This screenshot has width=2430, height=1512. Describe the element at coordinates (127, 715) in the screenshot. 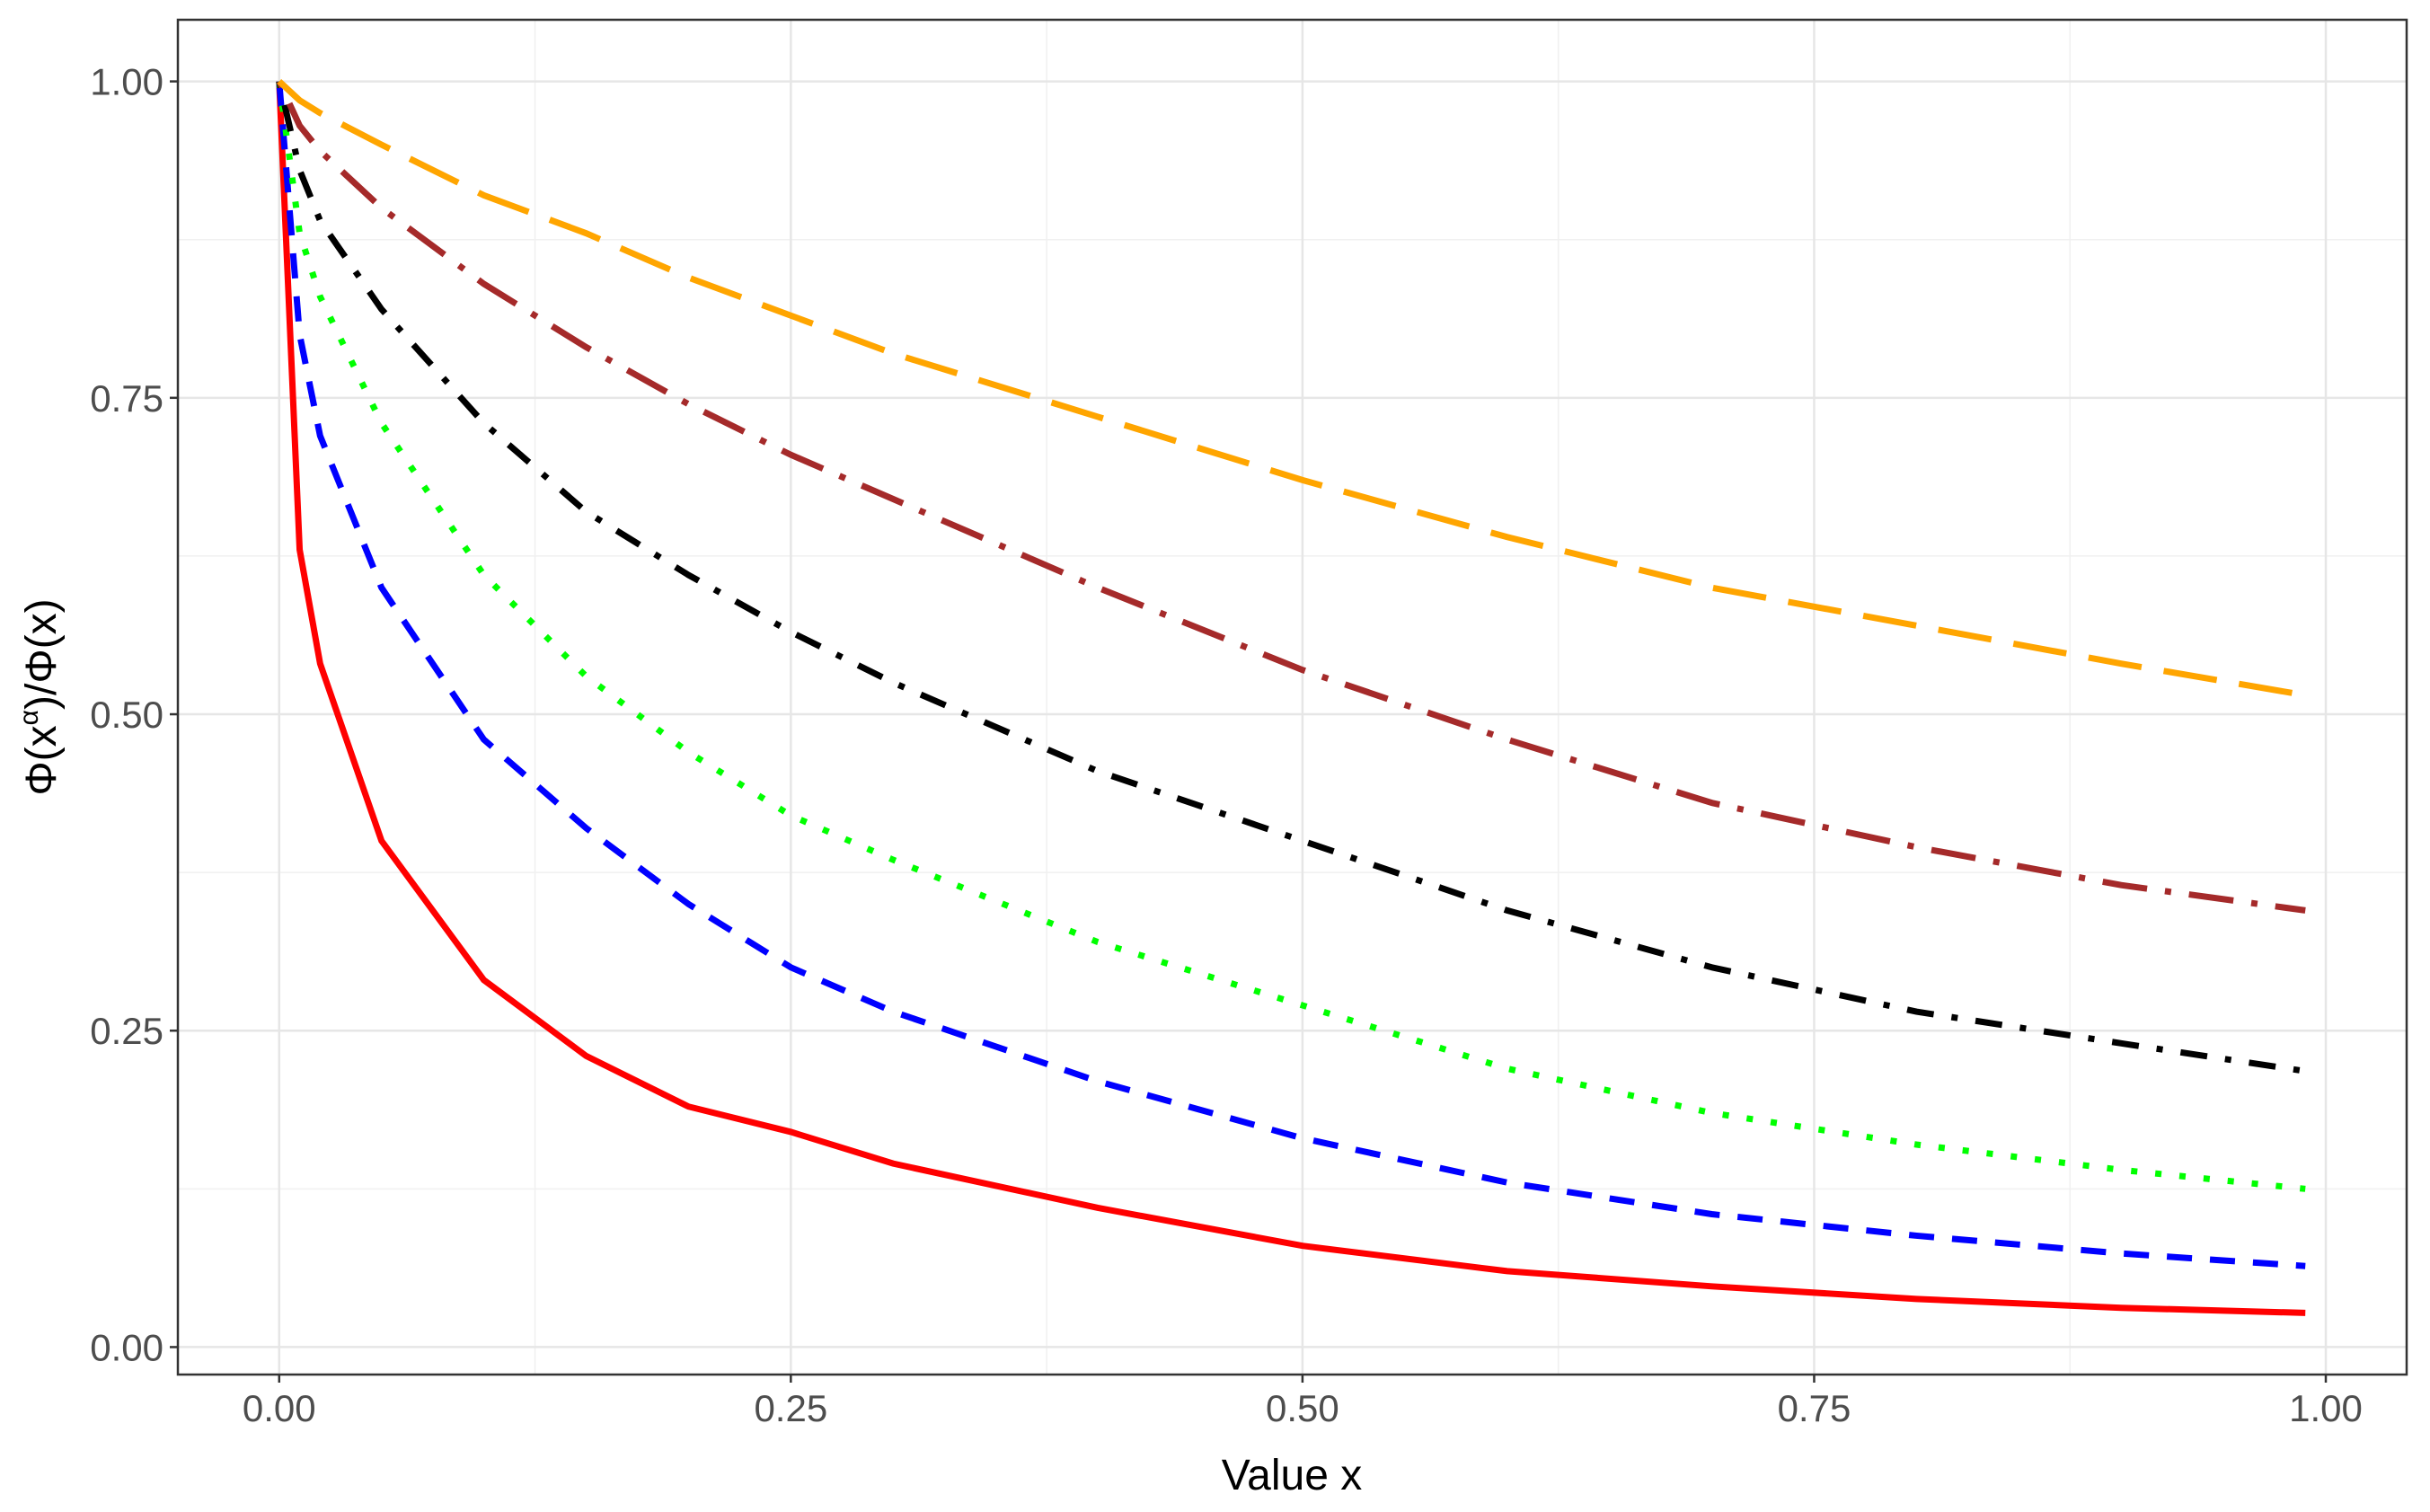

I see `y-tick-label: 0.50` at that location.